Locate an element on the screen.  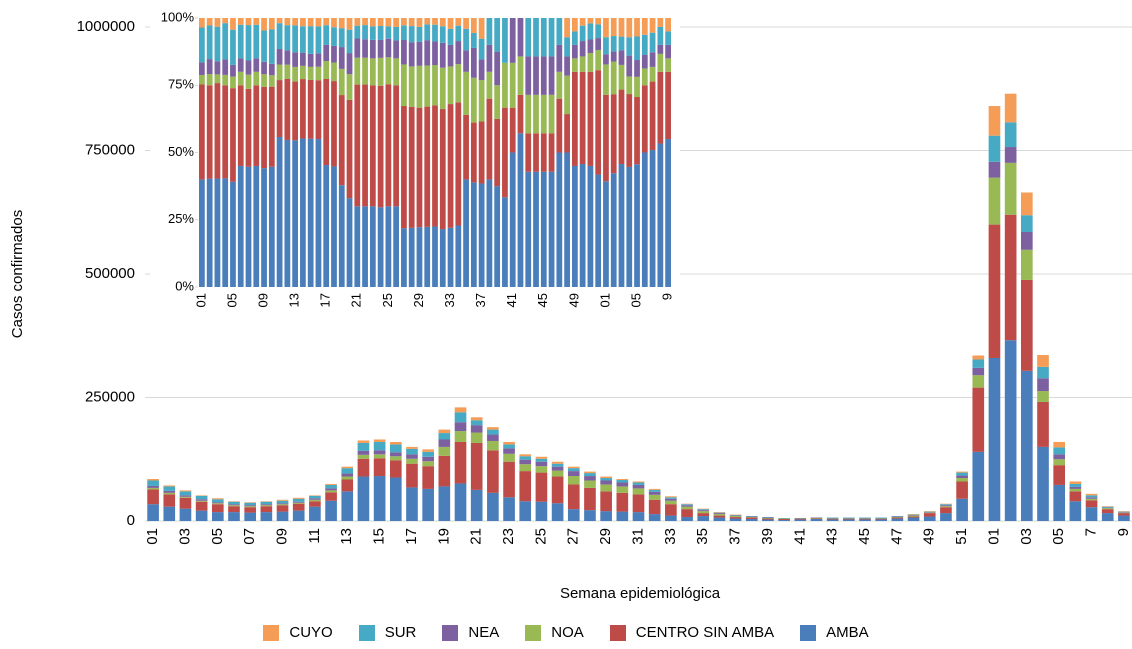
inset-x-tick-label: 41 is located at coordinates (511, 300).